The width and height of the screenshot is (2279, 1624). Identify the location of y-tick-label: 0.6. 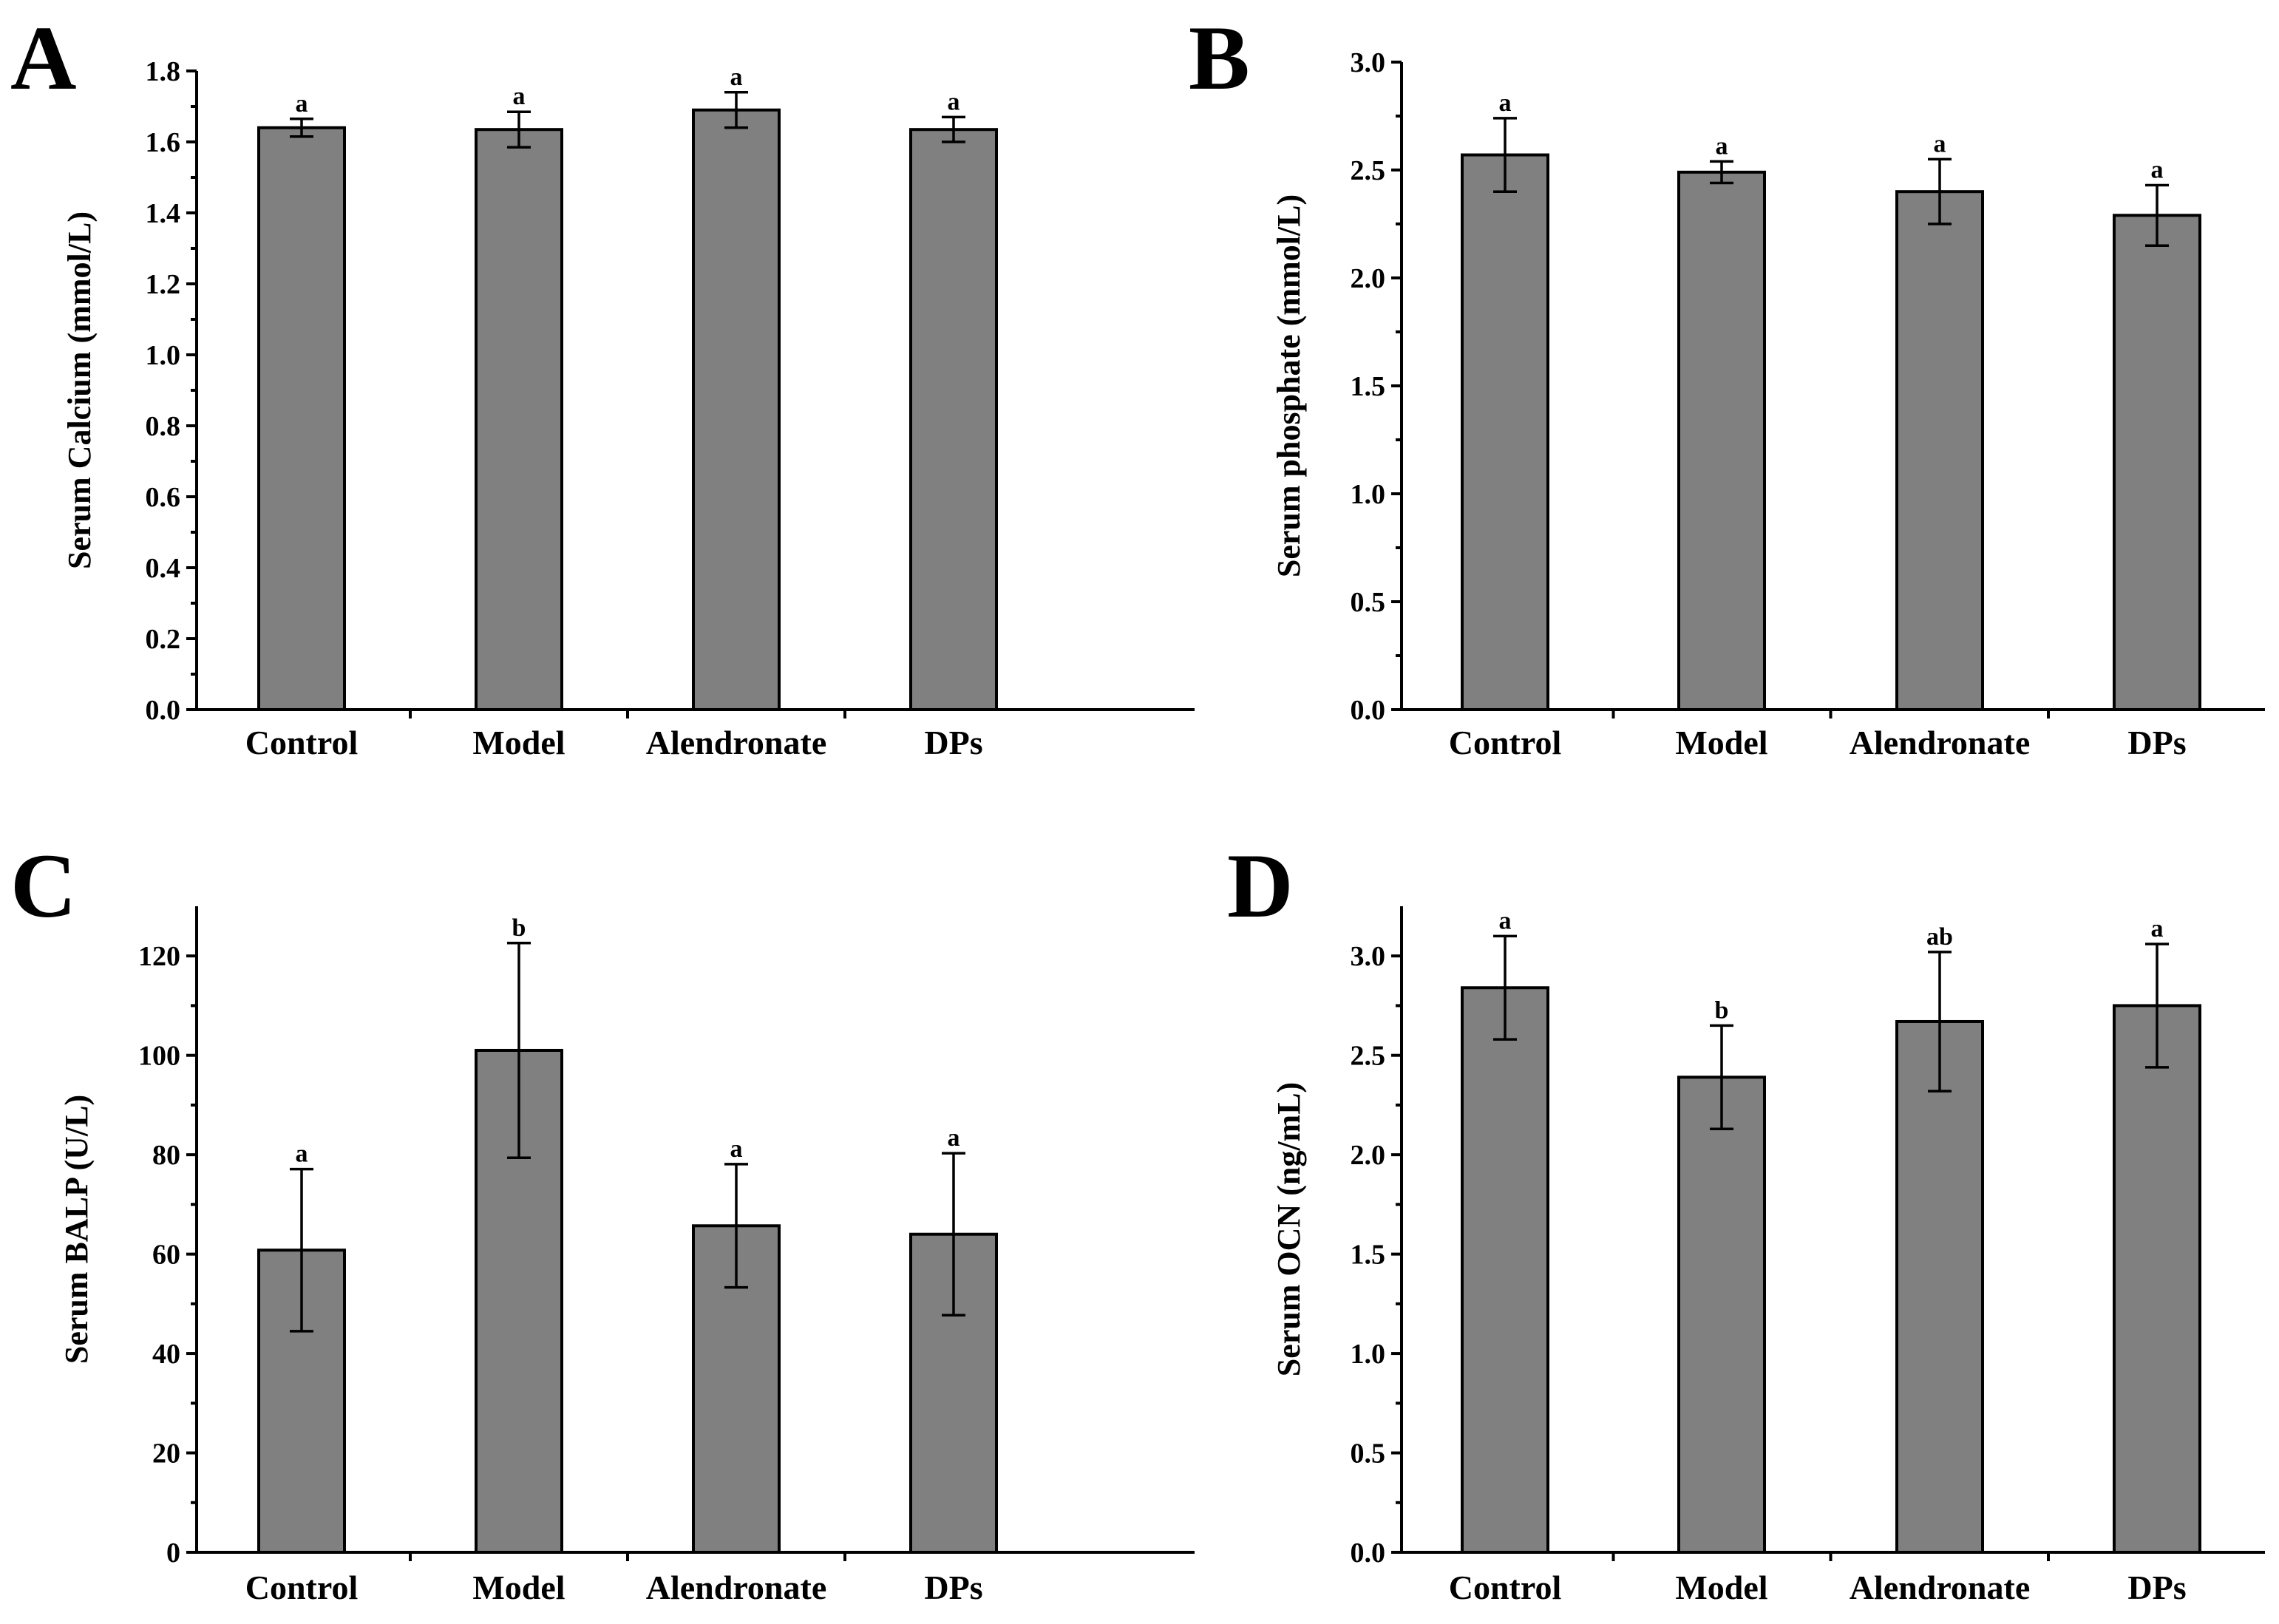
(163, 497).